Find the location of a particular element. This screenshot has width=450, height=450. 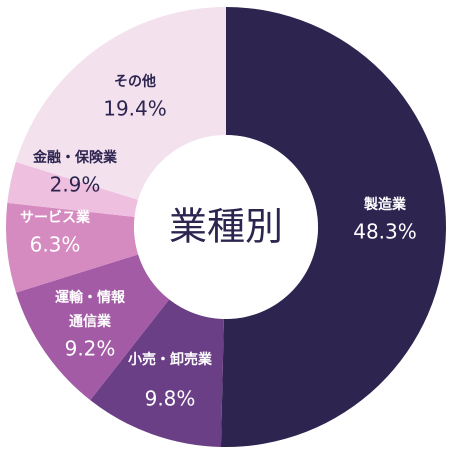

value-label: 9.8% is located at coordinates (170, 399).